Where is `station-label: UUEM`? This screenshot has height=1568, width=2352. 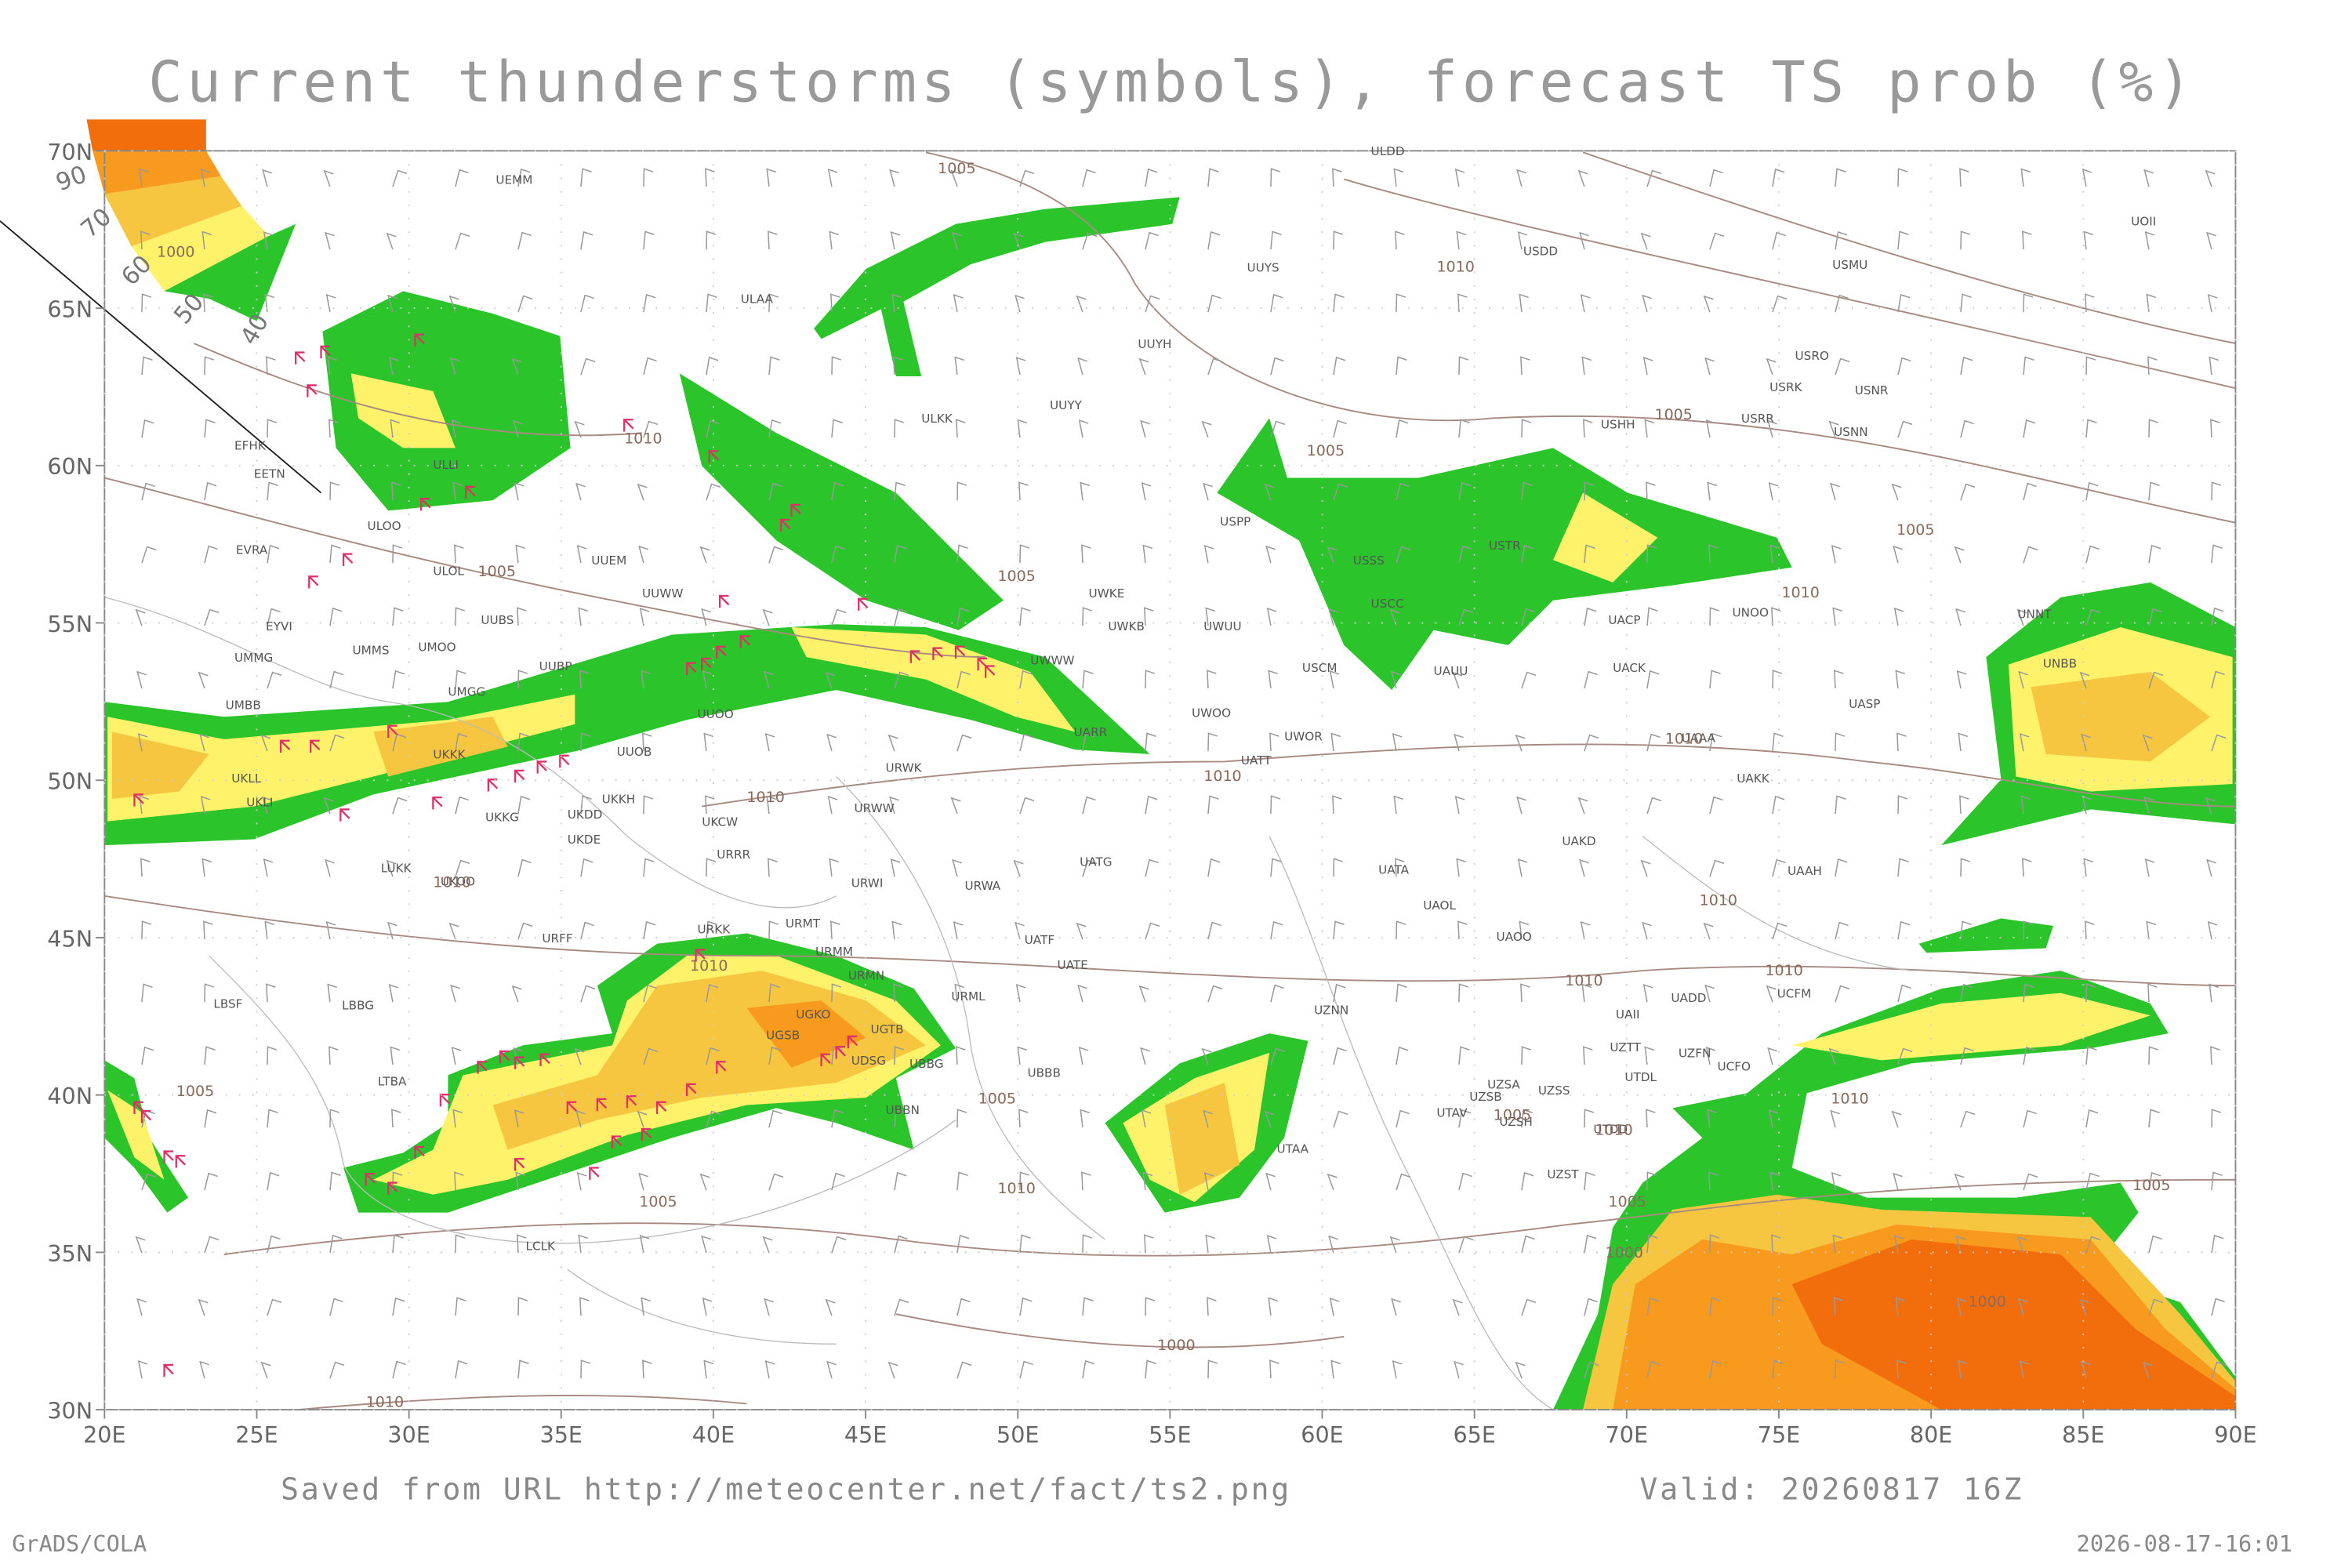
station-label: UUEM is located at coordinates (608, 561).